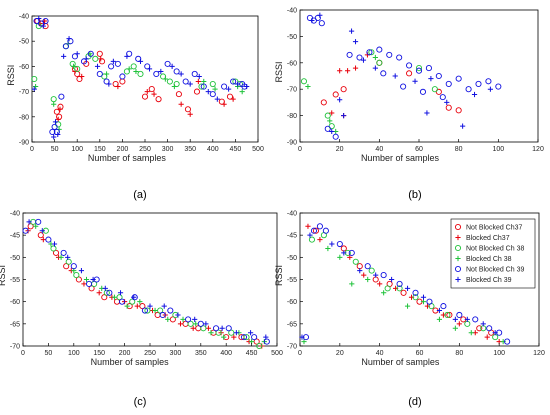 This screenshot has width=550, height=415. Describe the element at coordinates (15, 236) in the screenshot. I see `y-tick-label: -45` at that location.